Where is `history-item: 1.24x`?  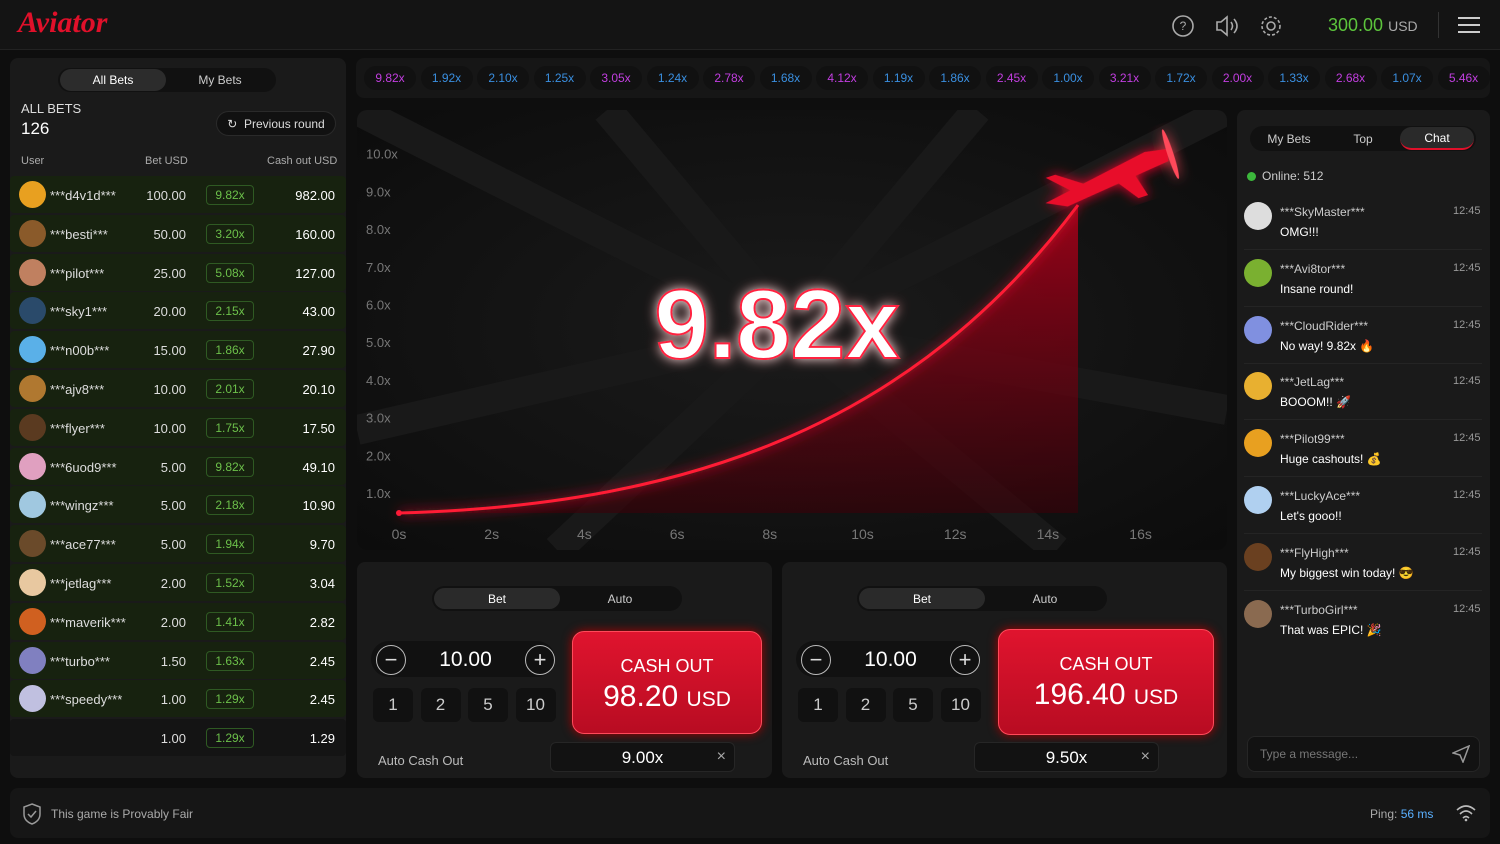 history-item: 1.24x is located at coordinates (672, 78).